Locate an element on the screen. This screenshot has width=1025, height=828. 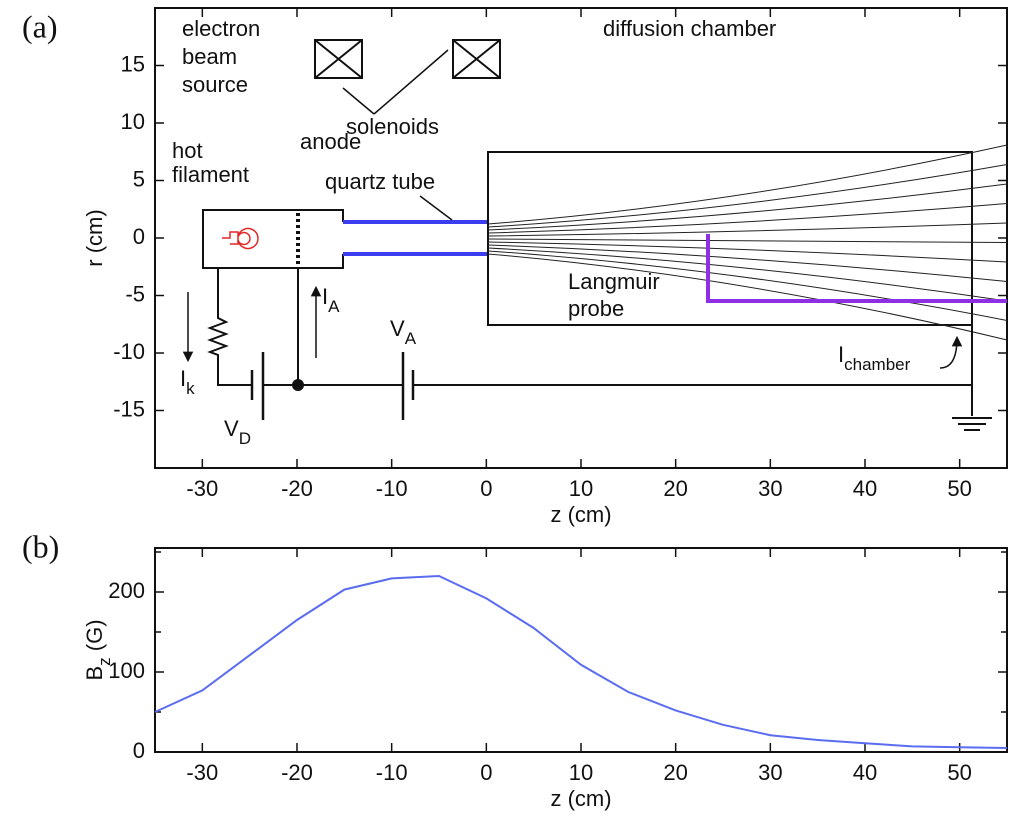
y-tick-label: 15 is located at coordinates (133, 63).